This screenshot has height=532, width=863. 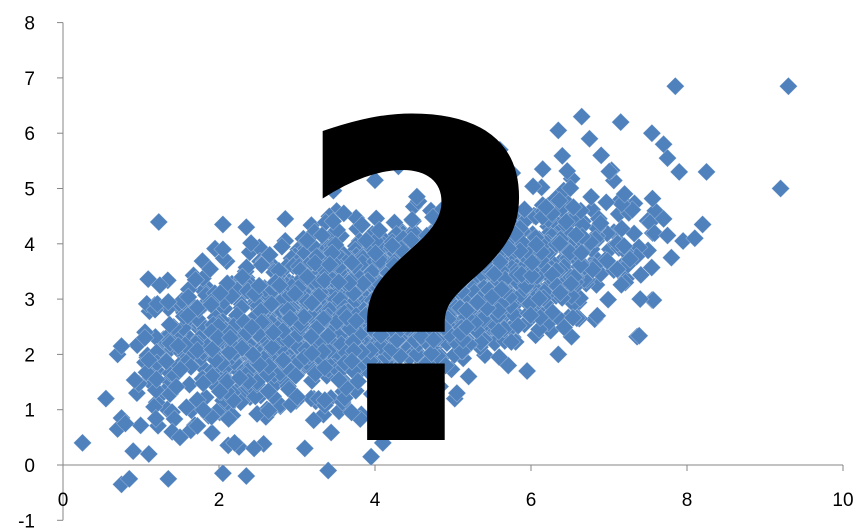 What do you see at coordinates (29, 134) in the screenshot?
I see `y-tick-label: 6` at bounding box center [29, 134].